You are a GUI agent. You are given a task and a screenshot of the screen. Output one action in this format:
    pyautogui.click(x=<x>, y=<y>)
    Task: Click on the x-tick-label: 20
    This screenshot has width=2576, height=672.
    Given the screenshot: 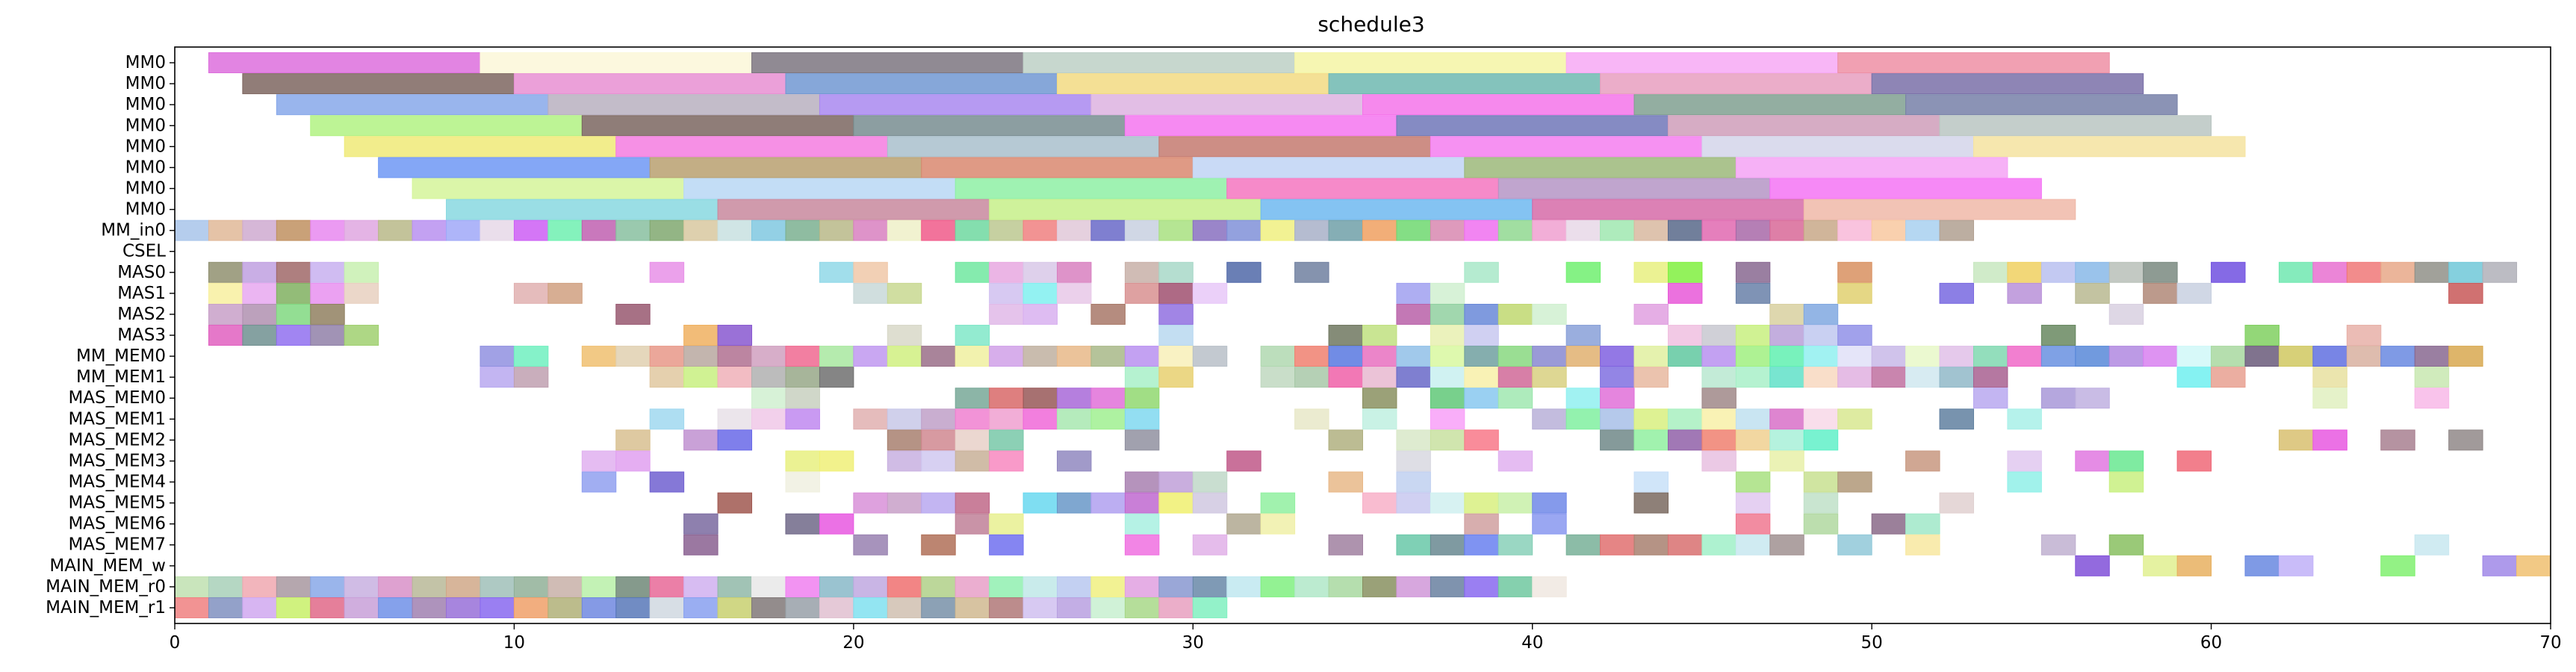 What is the action you would take?
    pyautogui.click(x=853, y=643)
    